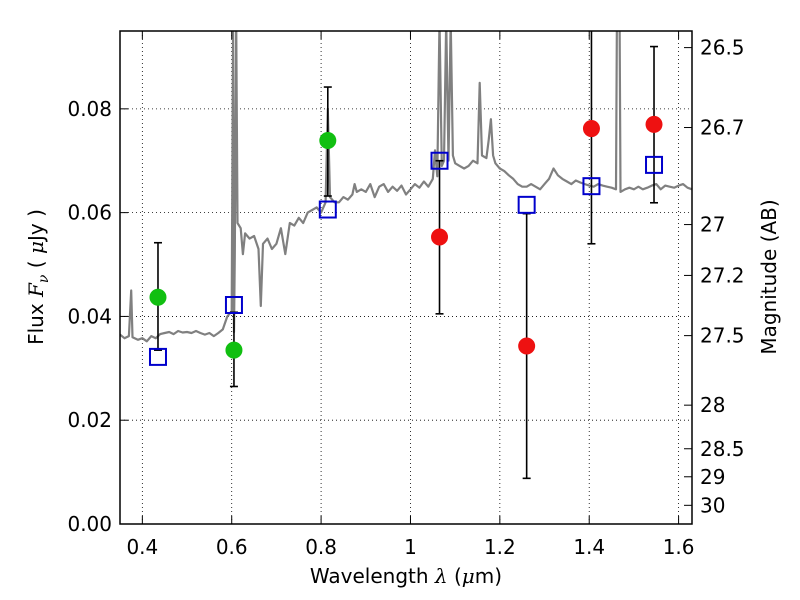 The height and width of the screenshot is (600, 800). What do you see at coordinates (722, 336) in the screenshot?
I see `y2-tick-label: 27.5` at bounding box center [722, 336].